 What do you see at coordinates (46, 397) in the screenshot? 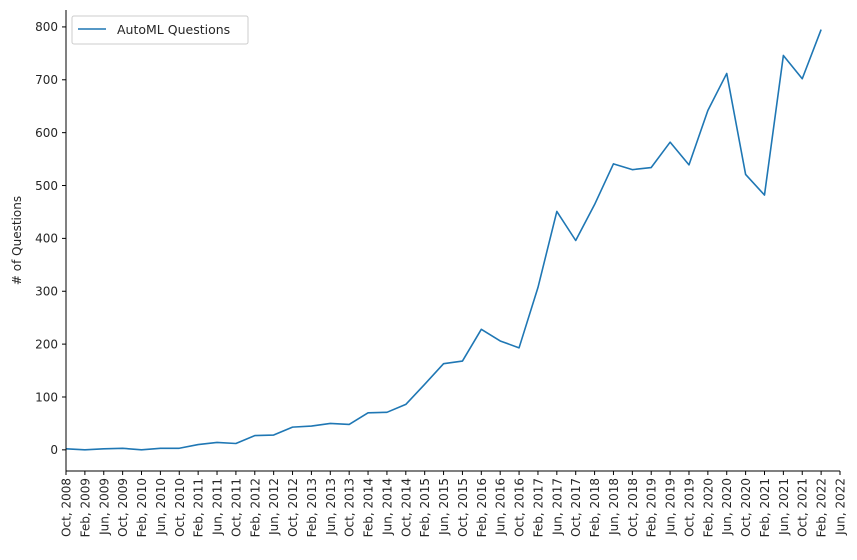
I see `y-tick-label: 100` at bounding box center [46, 397].